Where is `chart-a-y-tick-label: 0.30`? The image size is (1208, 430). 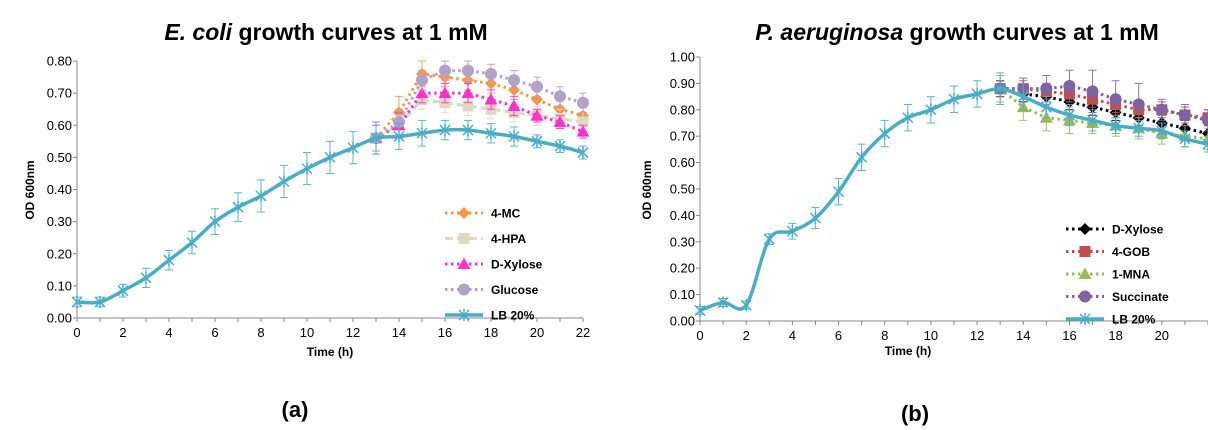 chart-a-y-tick-label: 0.30 is located at coordinates (59, 221).